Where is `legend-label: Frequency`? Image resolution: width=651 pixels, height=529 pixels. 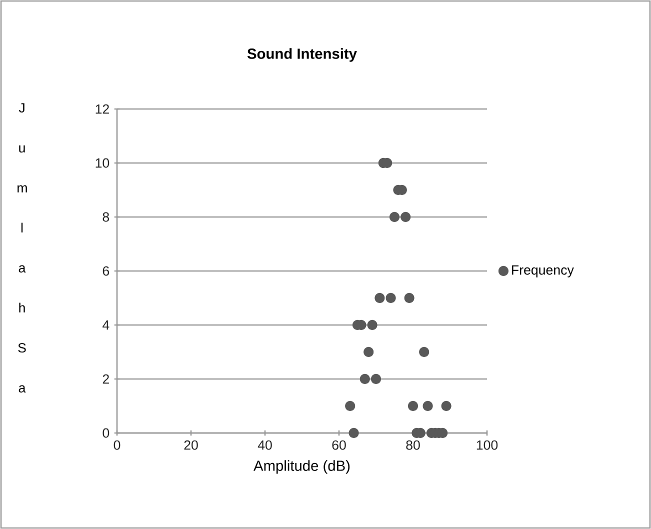
legend-label: Frequency is located at coordinates (543, 271).